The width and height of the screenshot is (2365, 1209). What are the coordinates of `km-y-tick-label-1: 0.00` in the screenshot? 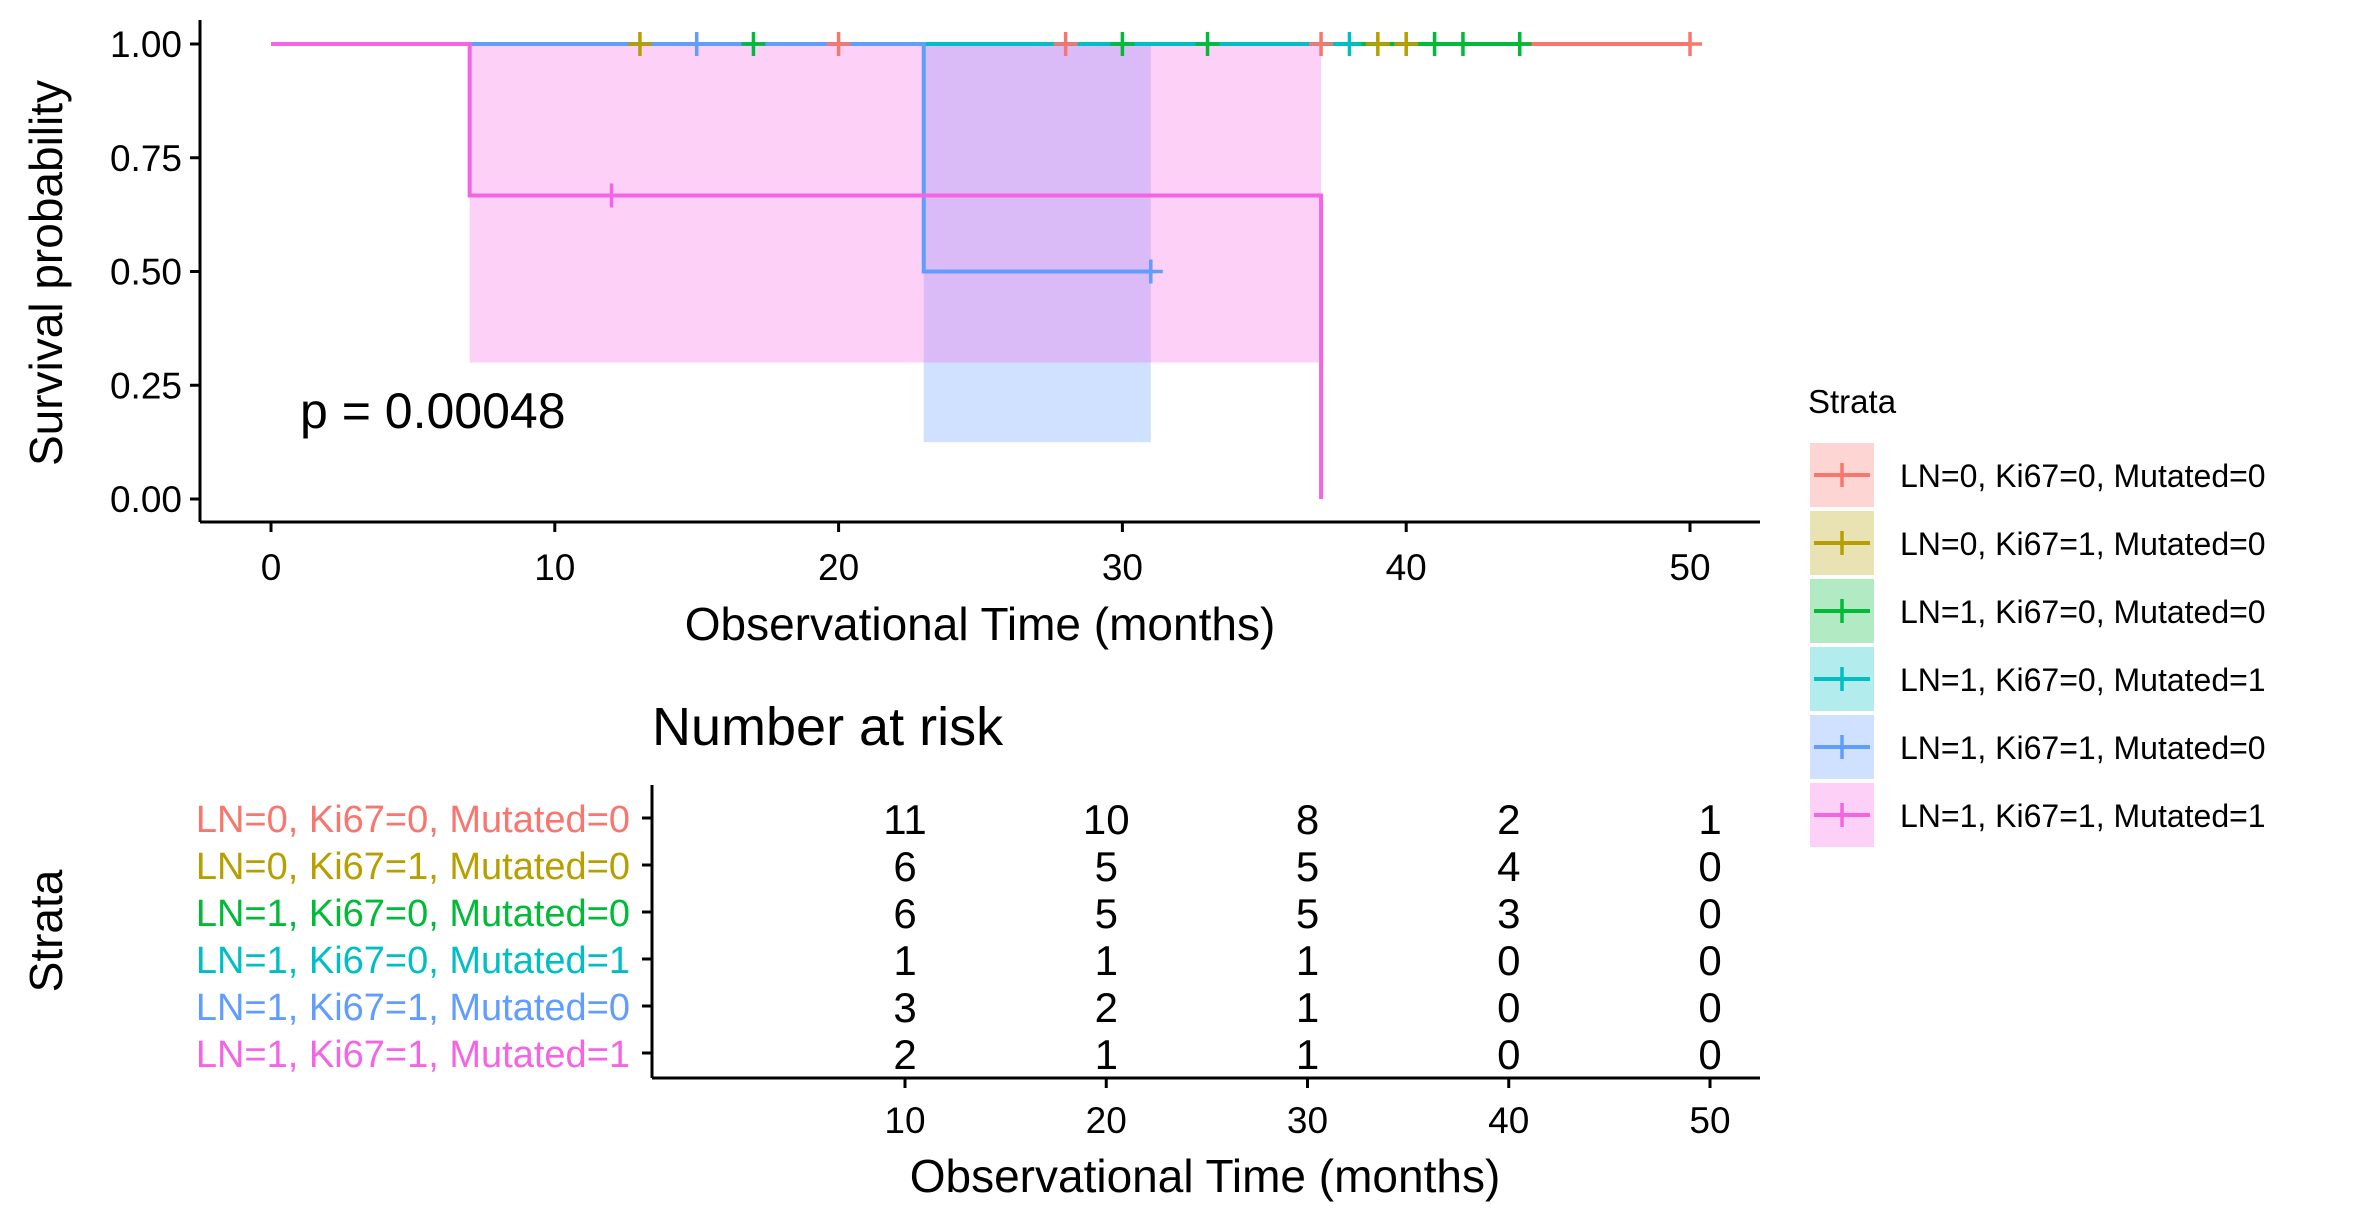 It's located at (146, 499).